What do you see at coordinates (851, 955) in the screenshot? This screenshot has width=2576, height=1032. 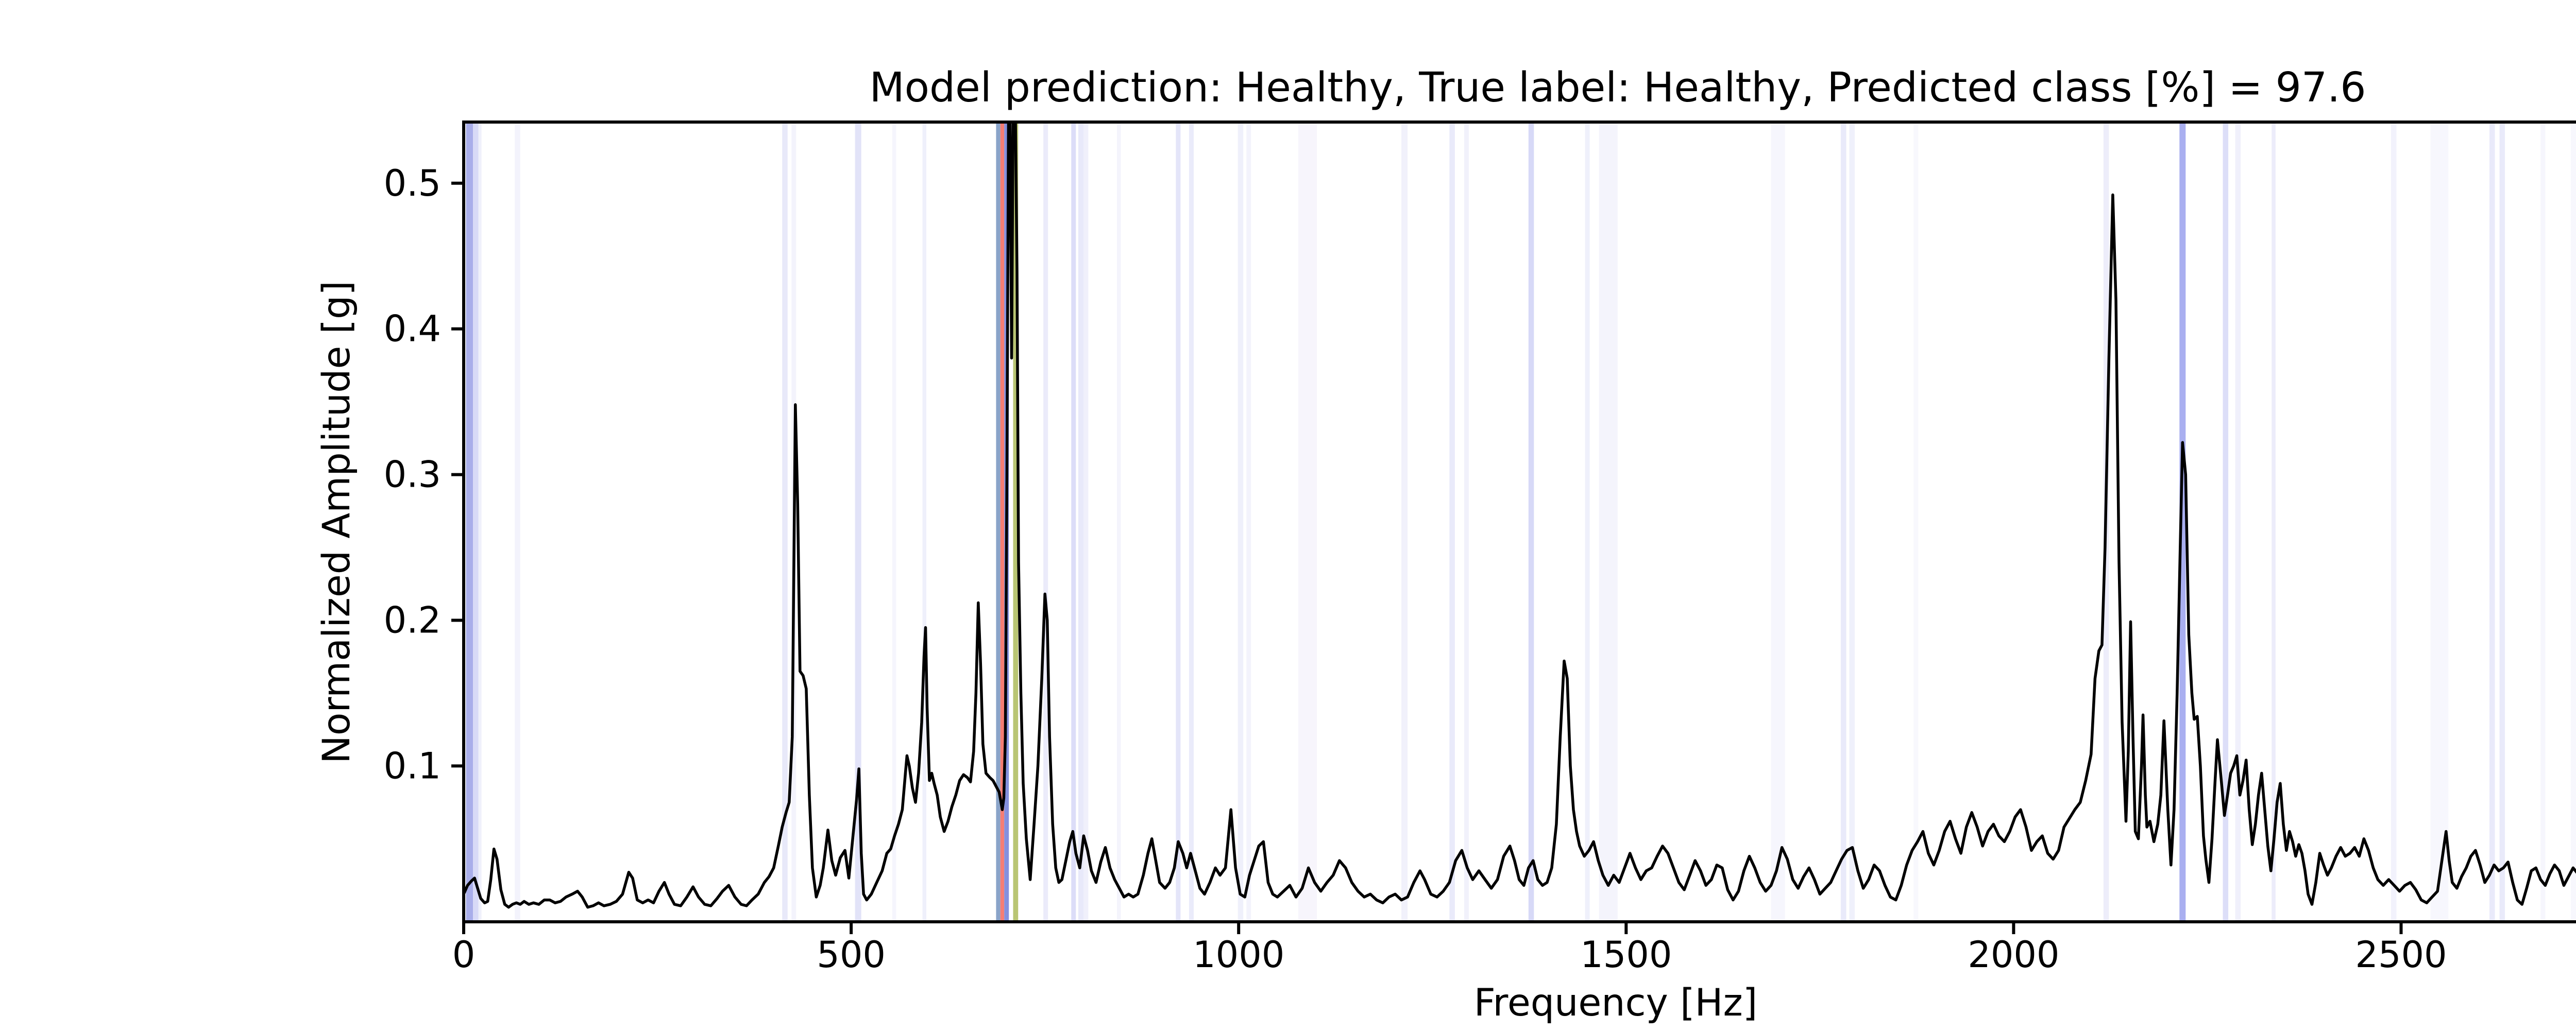 I see `x-tick-label: 500` at bounding box center [851, 955].